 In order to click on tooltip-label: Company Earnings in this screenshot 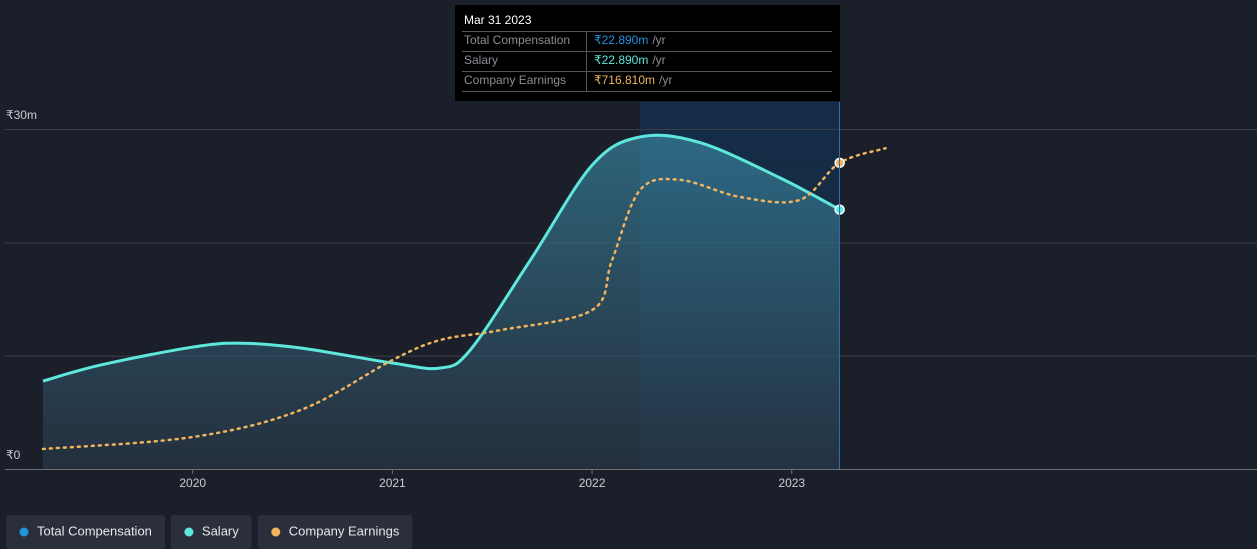, I will do `click(515, 80)`.